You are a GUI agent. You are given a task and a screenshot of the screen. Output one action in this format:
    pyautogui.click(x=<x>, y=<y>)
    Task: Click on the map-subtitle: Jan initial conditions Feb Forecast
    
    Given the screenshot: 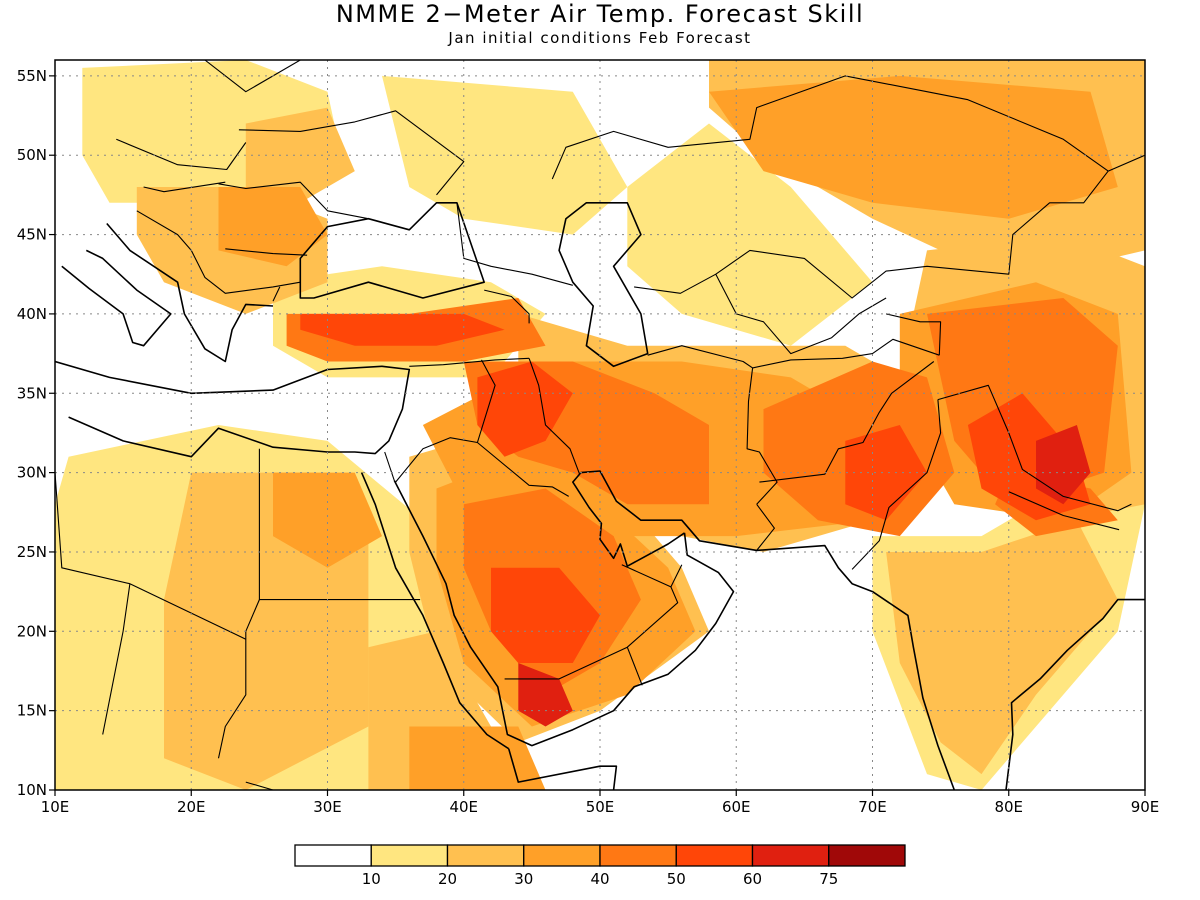 What is the action you would take?
    pyautogui.click(x=600, y=38)
    